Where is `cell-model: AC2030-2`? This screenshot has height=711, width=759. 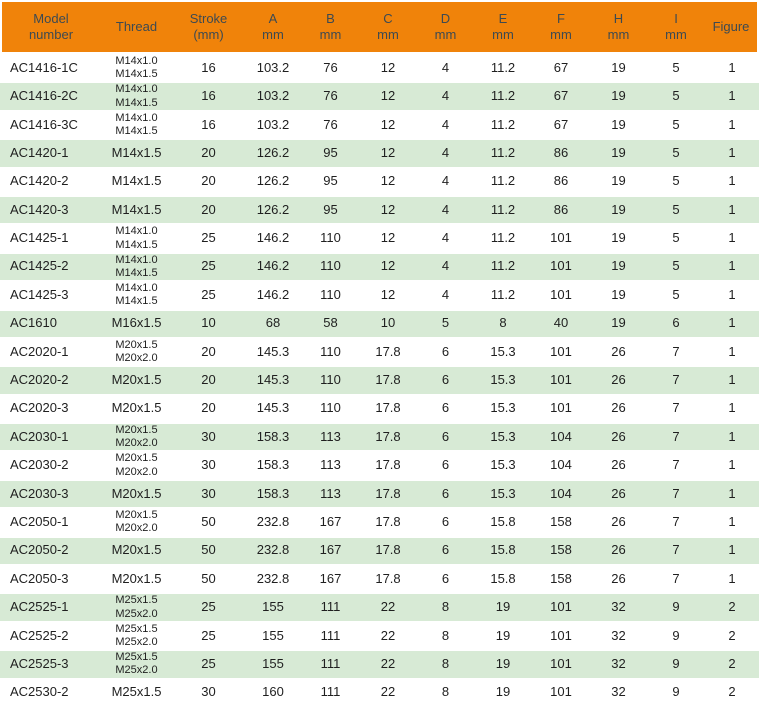 cell-model: AC2030-2 is located at coordinates (50, 466).